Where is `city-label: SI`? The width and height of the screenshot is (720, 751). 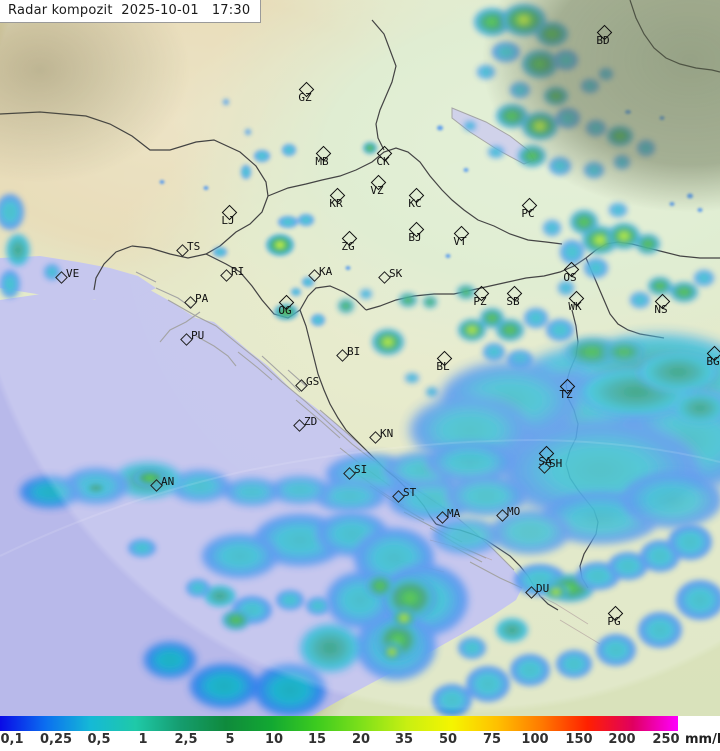
city-label: SI is located at coordinates (361, 469).